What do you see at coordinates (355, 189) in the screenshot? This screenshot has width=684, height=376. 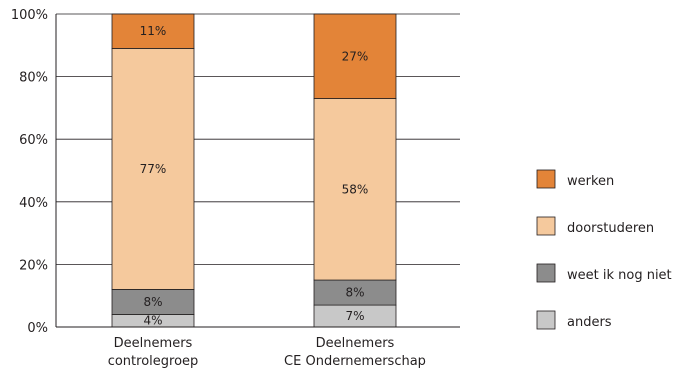 I see `data-label: 58%` at bounding box center [355, 189].